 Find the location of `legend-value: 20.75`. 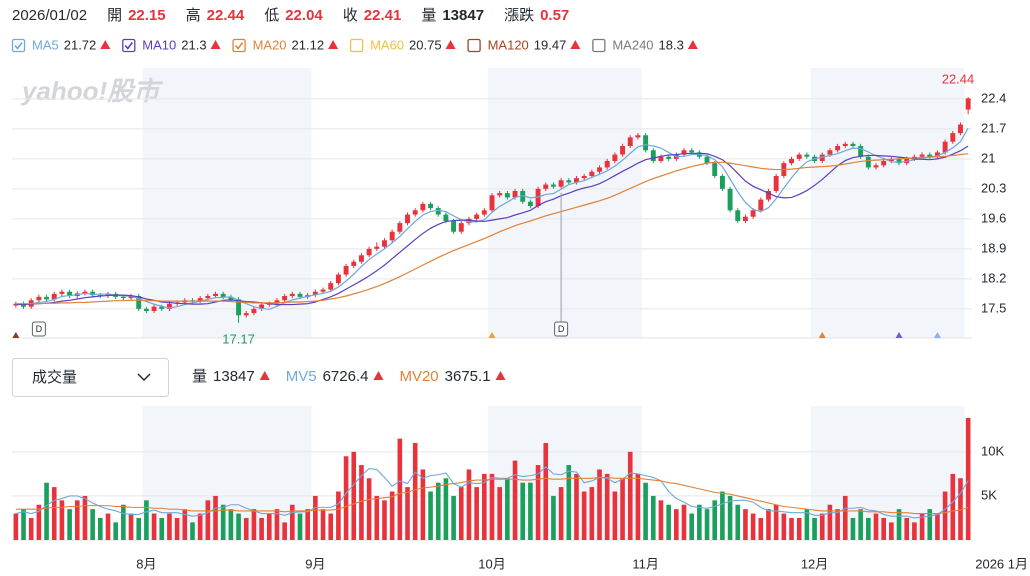

legend-value: 20.75 is located at coordinates (425, 44).